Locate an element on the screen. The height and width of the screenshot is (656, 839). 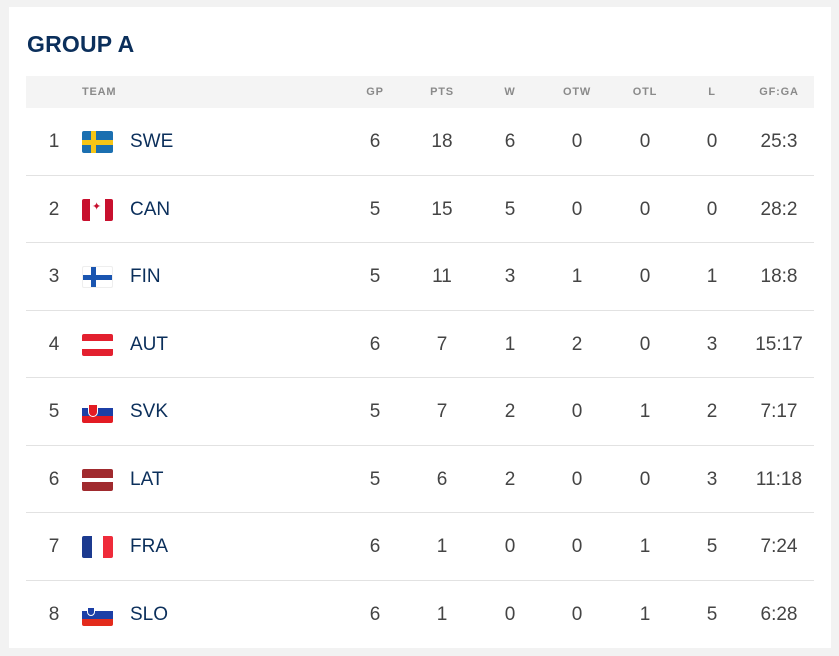
team-name: SVK is located at coordinates (149, 411).